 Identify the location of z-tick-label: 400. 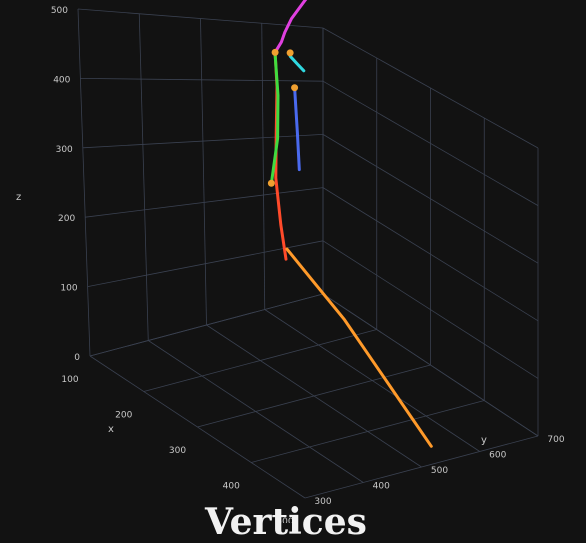
(61, 80).